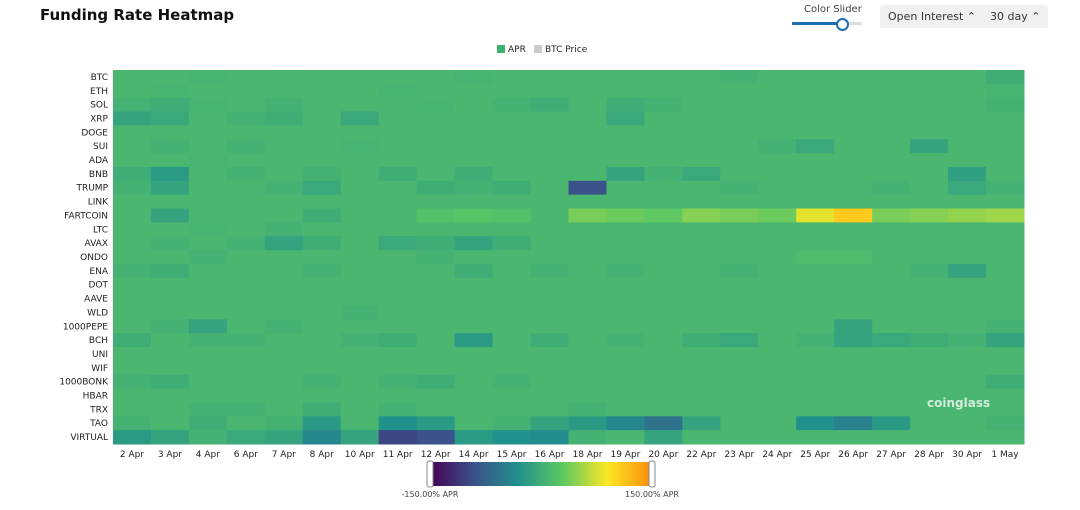  What do you see at coordinates (1009, 16) in the screenshot?
I see `range-select-text: 30 day` at bounding box center [1009, 16].